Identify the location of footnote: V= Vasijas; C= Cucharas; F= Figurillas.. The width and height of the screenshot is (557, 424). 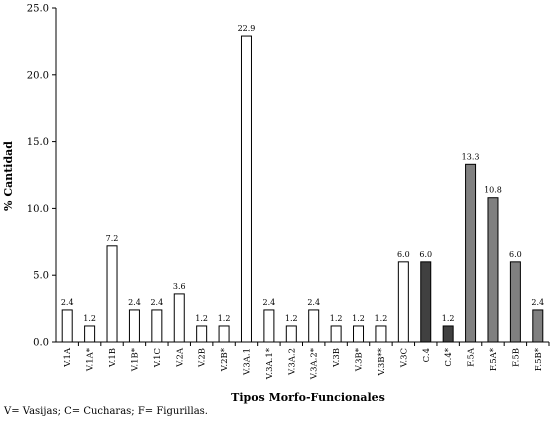
(106, 411).